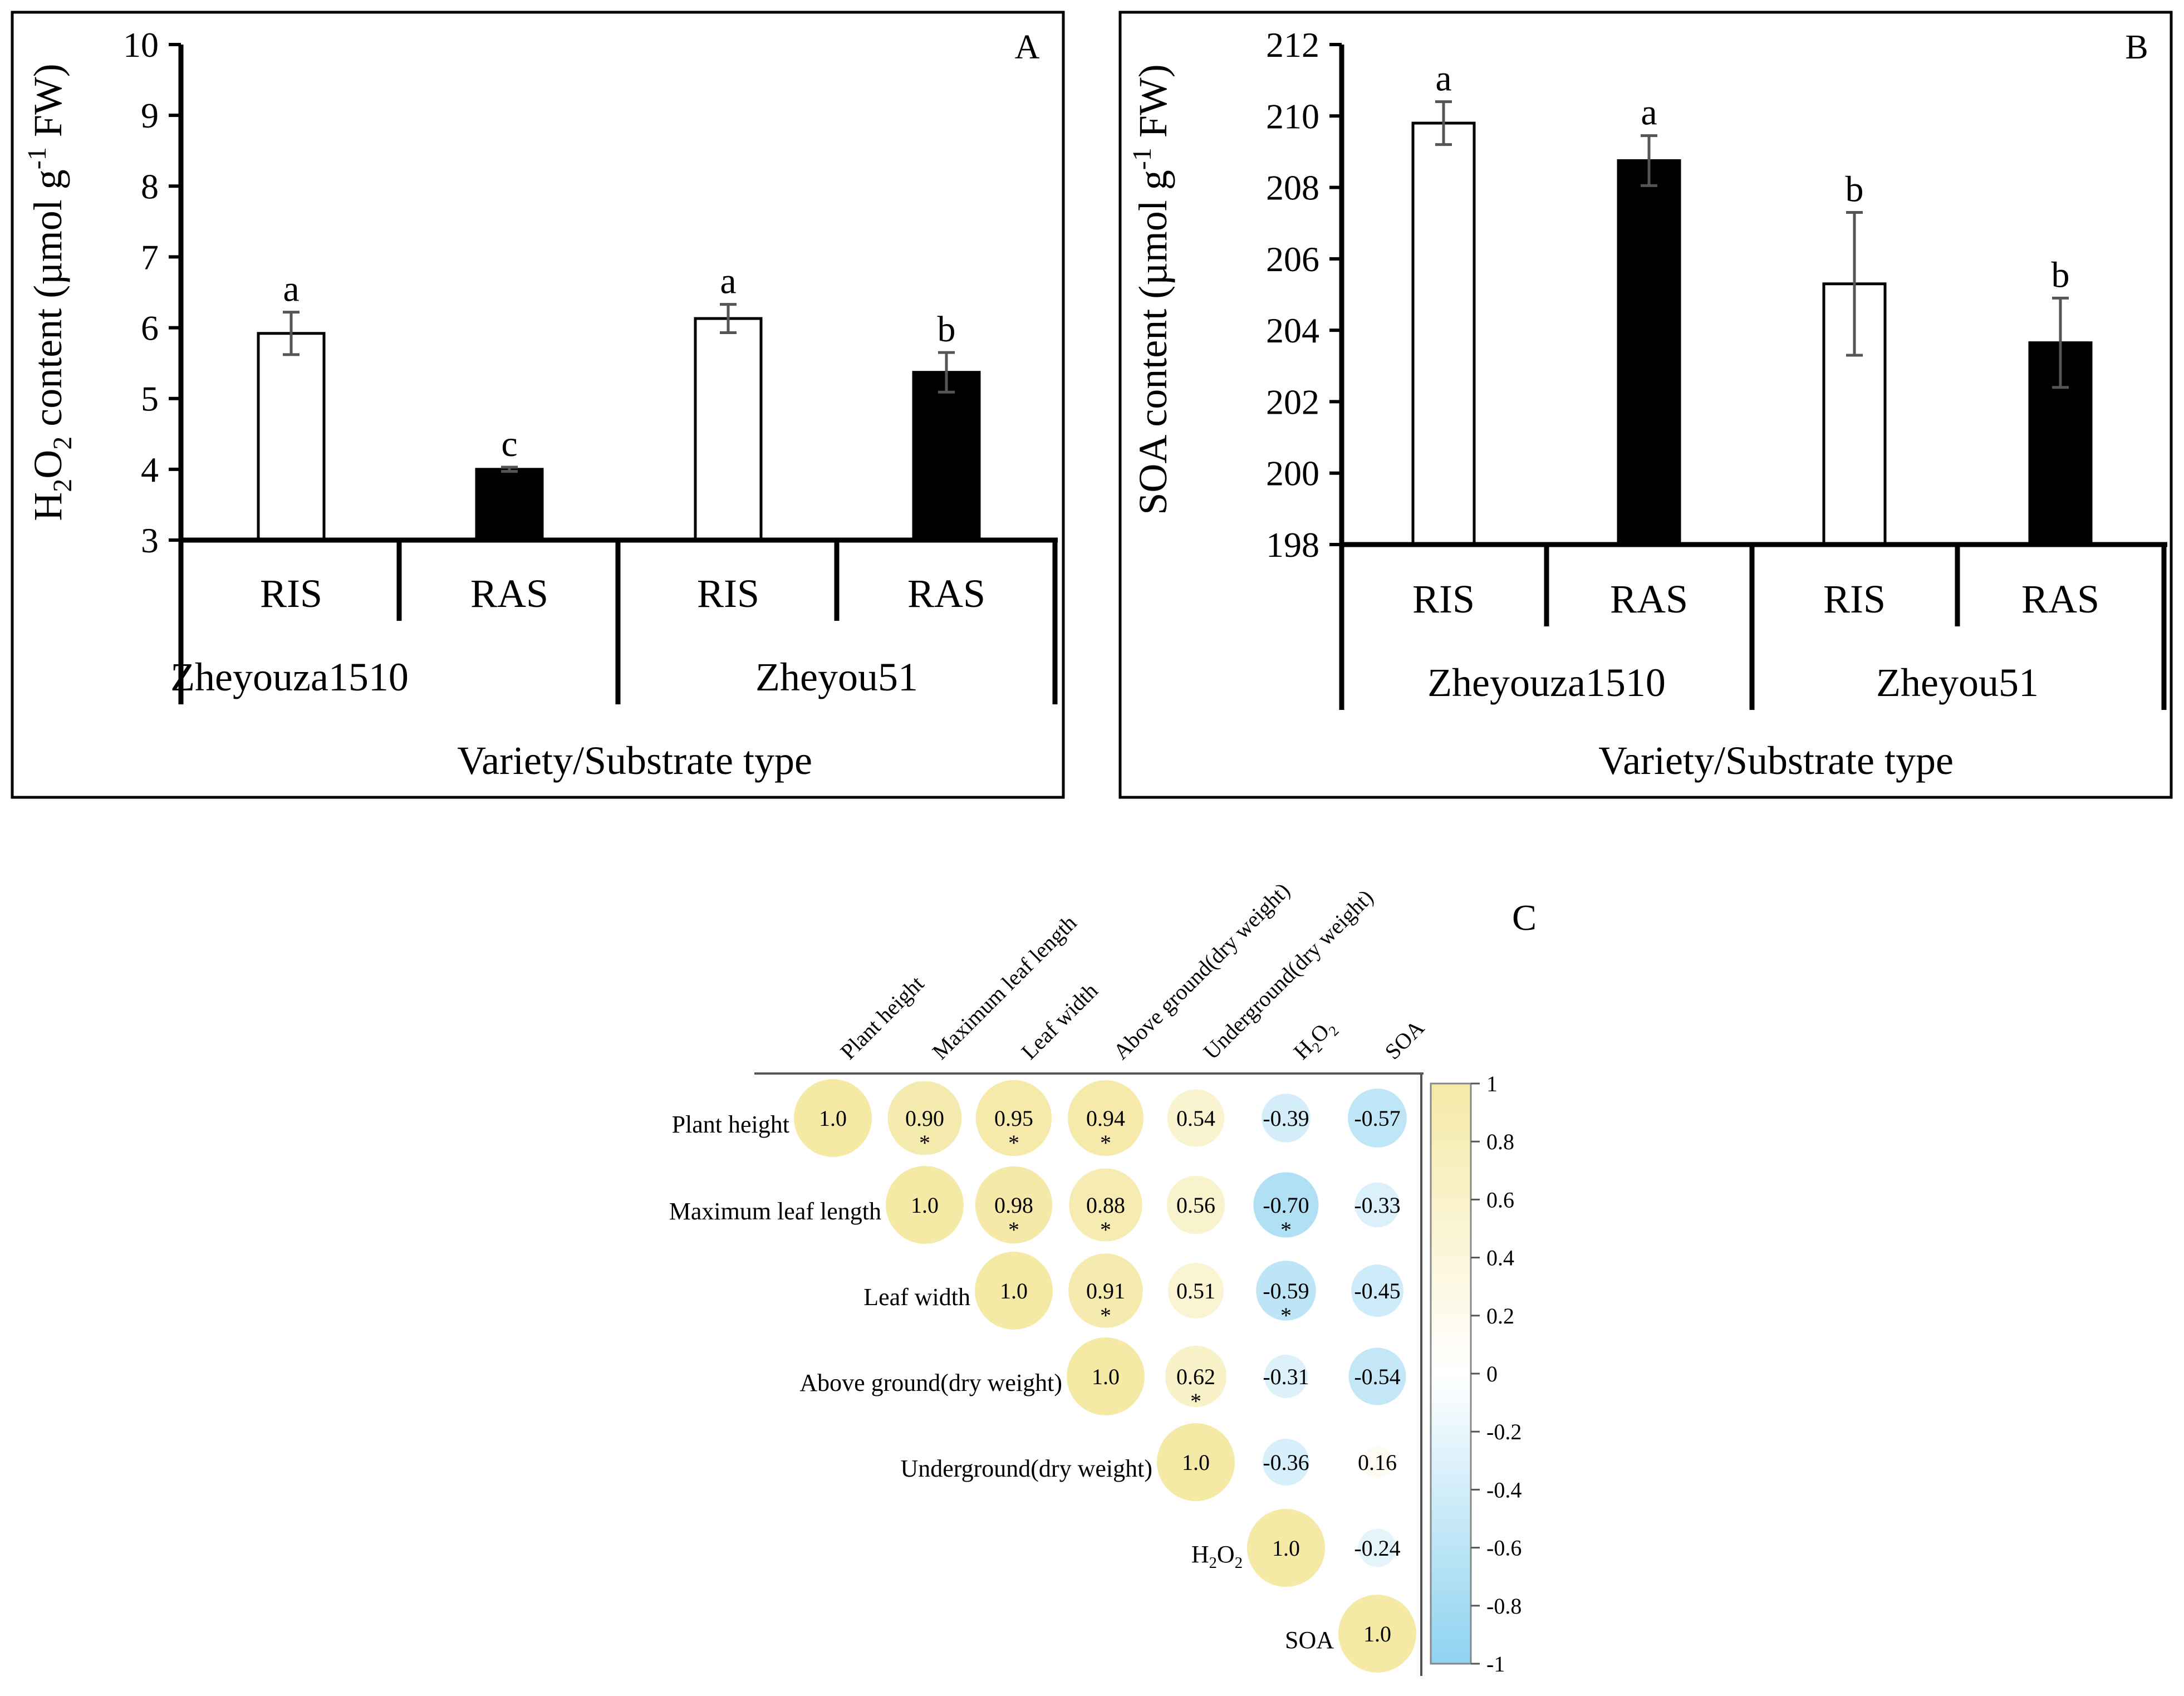 This screenshot has width=2184, height=1696. What do you see at coordinates (1492, 1373) in the screenshot?
I see `colorbar-tick-label: 0` at bounding box center [1492, 1373].